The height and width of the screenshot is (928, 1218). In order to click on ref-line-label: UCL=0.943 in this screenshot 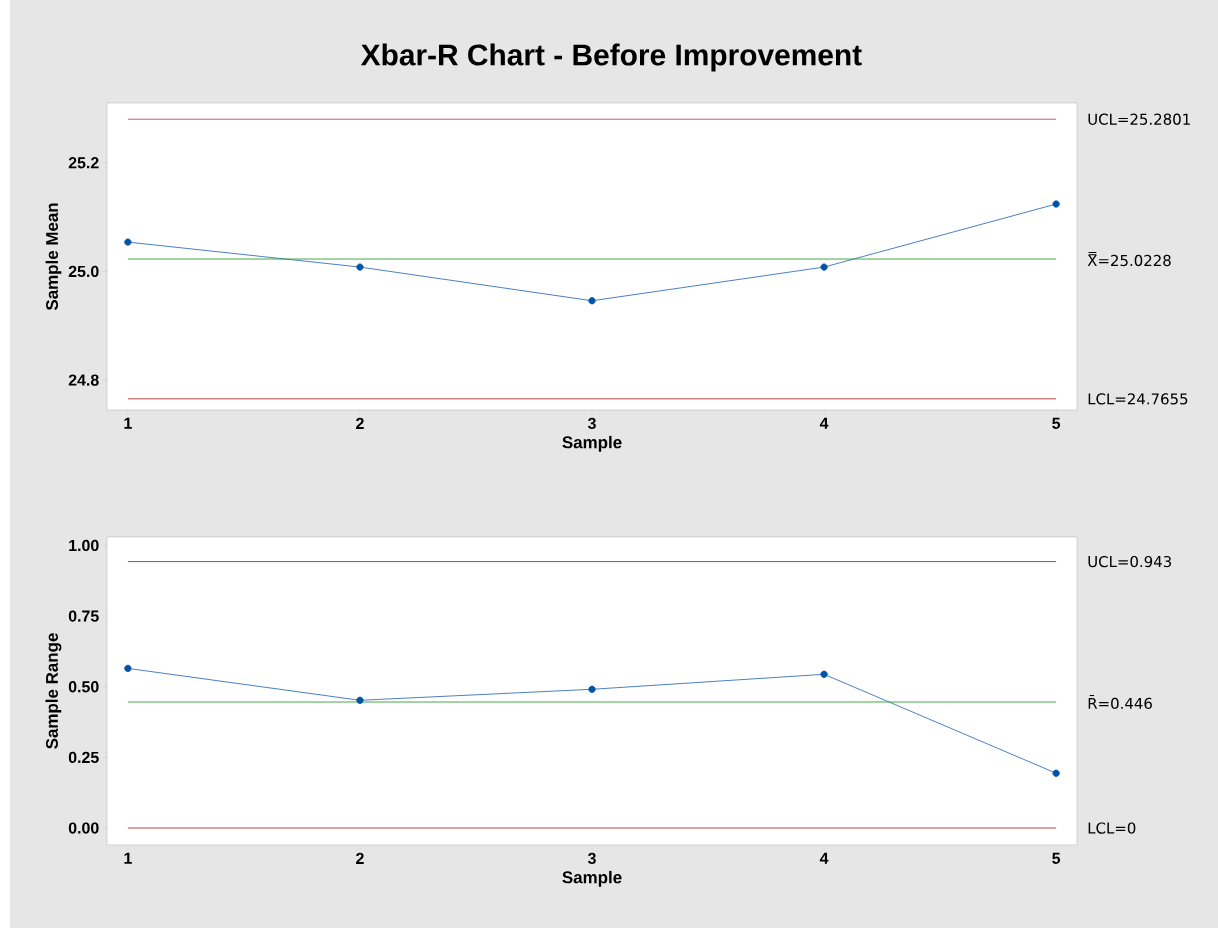, I will do `click(1130, 561)`.